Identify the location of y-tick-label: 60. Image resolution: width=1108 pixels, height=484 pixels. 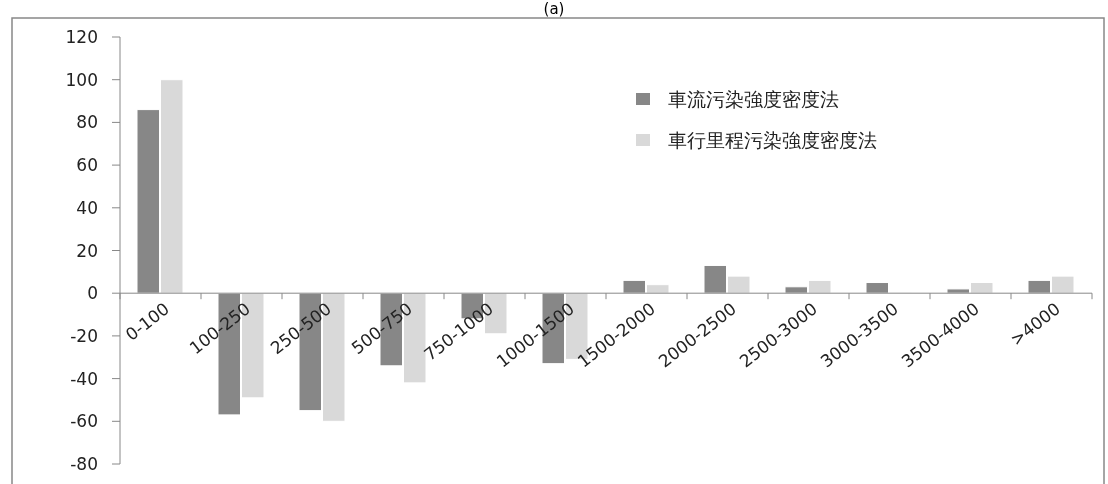
(87, 165).